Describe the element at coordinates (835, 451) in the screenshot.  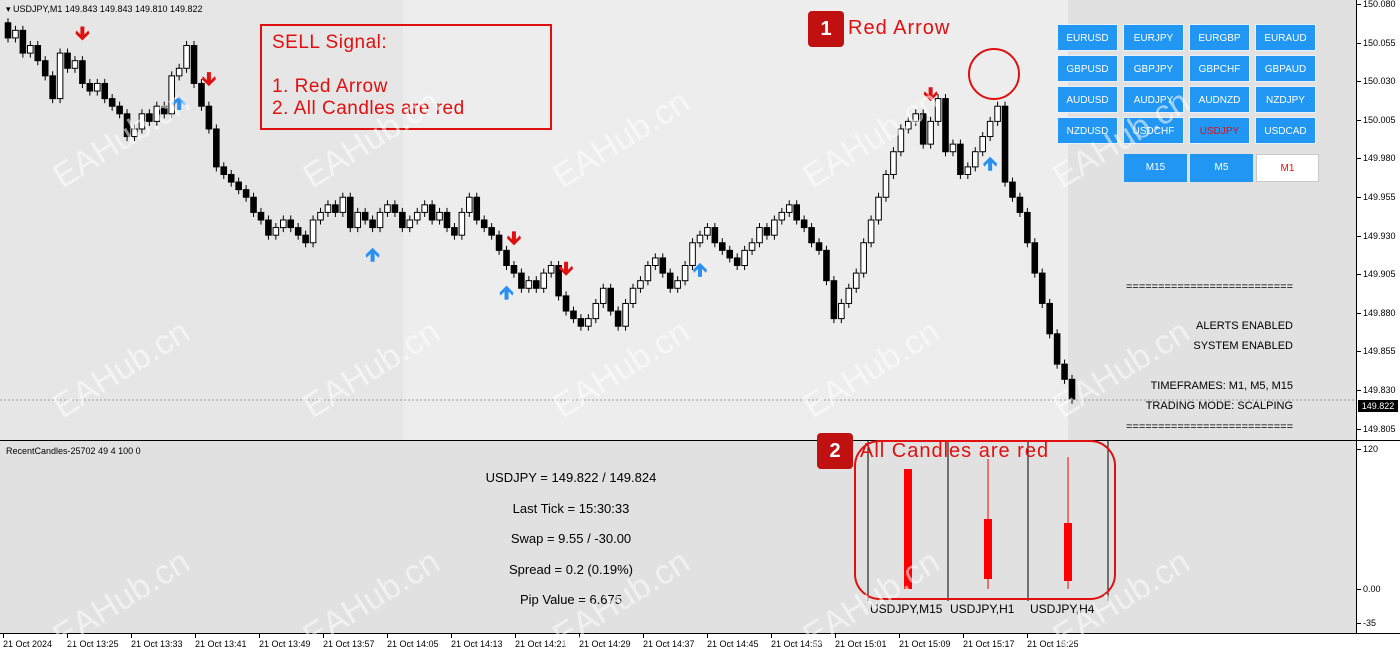
I see `callout-2-badge: 2` at that location.